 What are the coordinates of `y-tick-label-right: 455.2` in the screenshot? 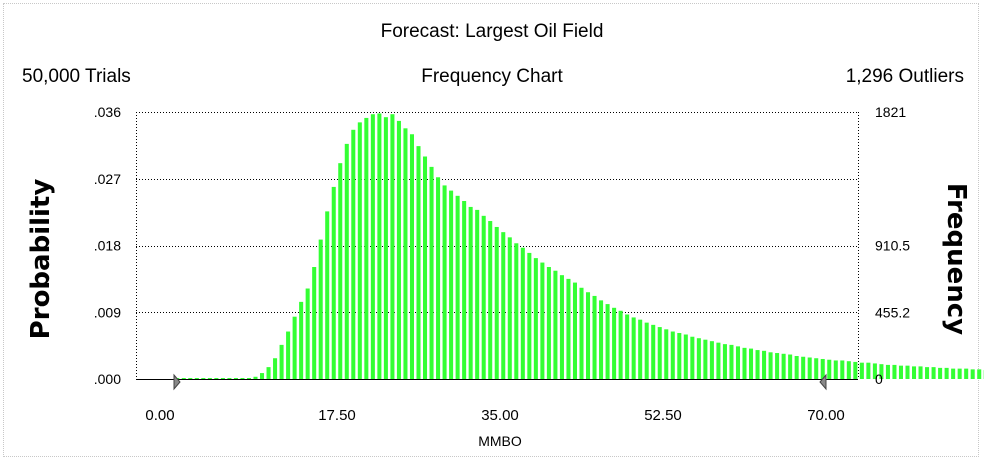 It's located at (892, 312).